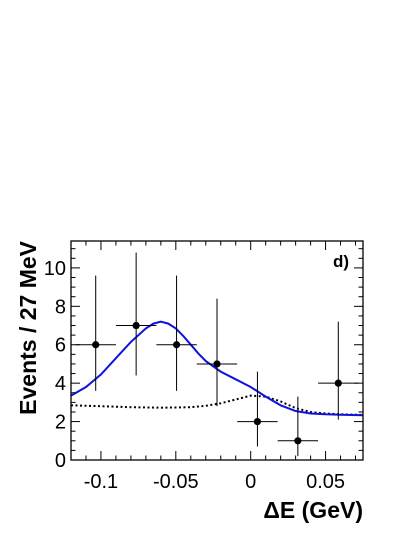 This screenshot has height=537, width=415. Describe the element at coordinates (60, 461) in the screenshot. I see `y-tick-label: 0` at that location.